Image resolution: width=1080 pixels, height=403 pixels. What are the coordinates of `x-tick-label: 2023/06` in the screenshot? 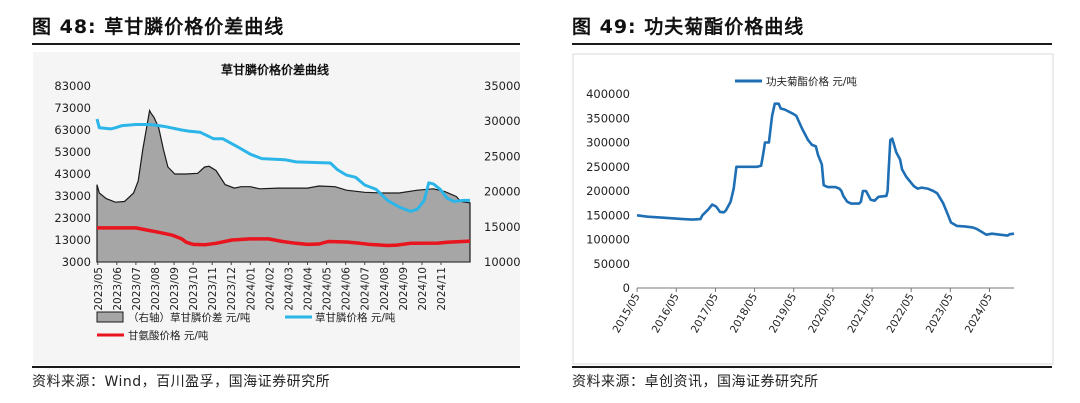 It's located at (118, 289).